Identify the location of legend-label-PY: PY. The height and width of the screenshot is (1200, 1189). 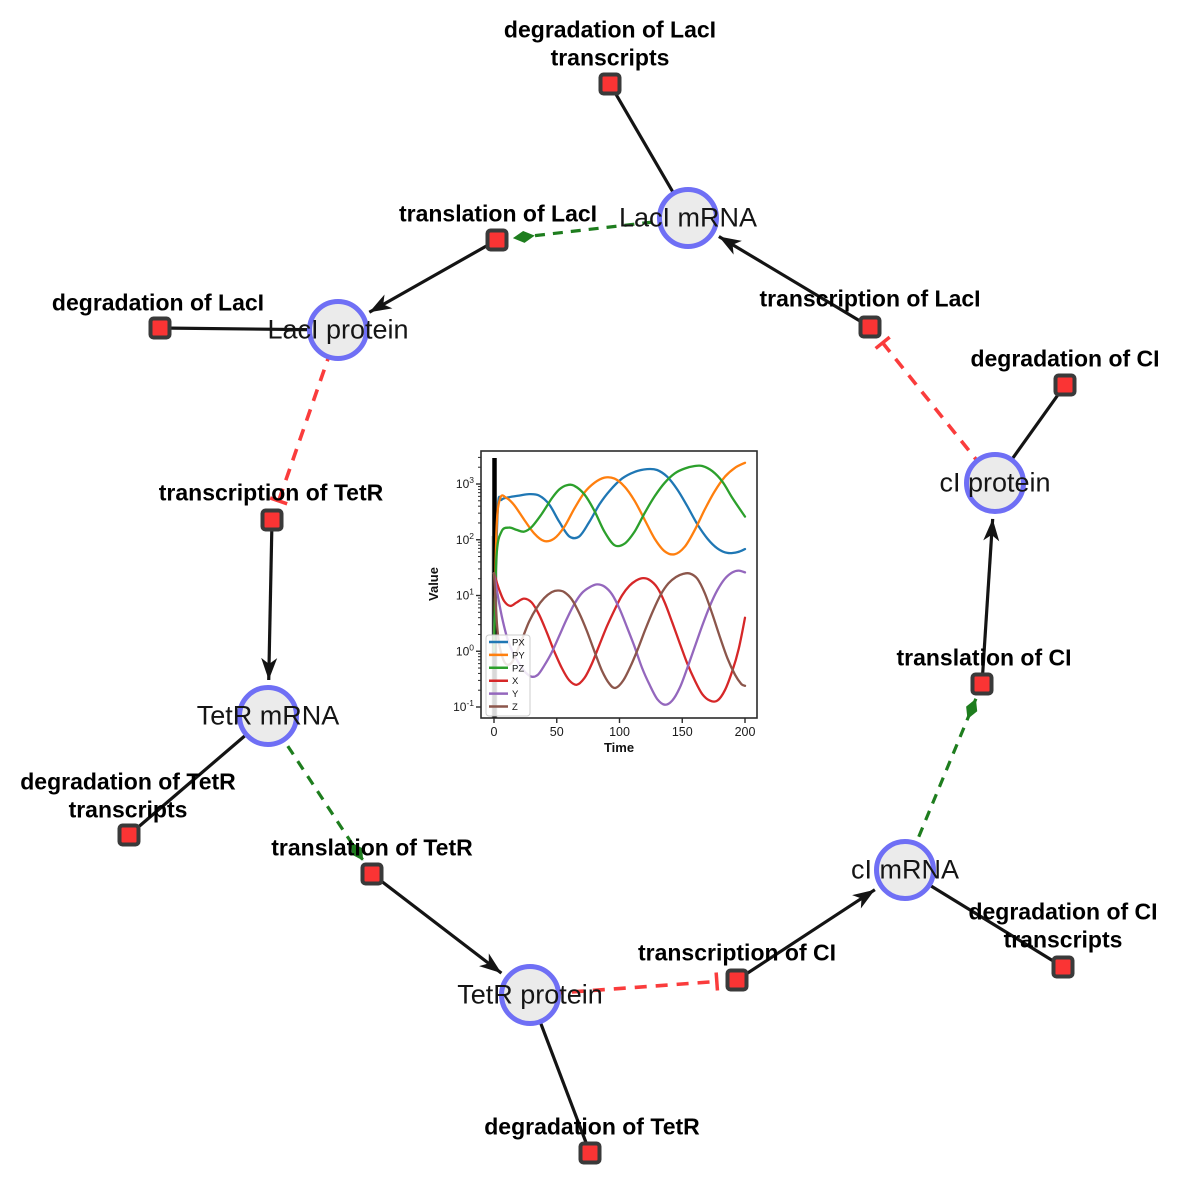
(518, 655).